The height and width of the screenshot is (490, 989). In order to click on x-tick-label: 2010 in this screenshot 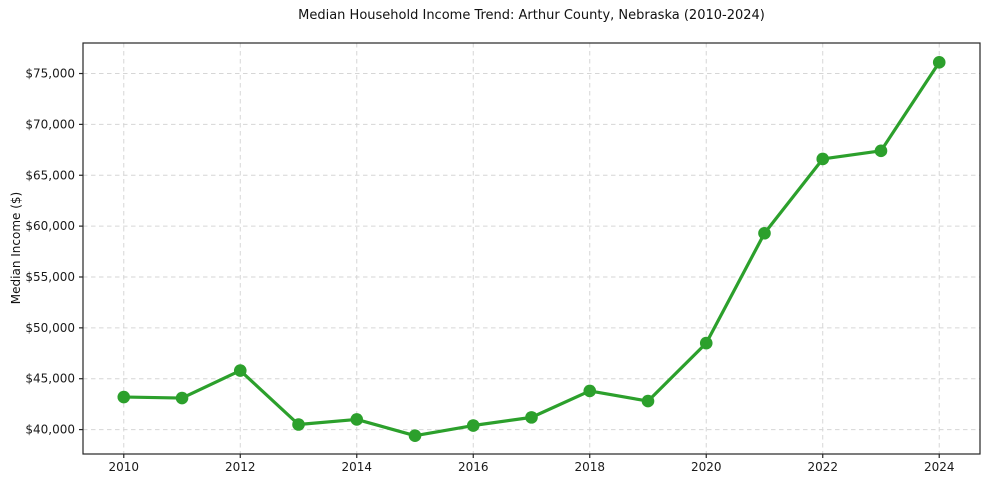, I will do `click(123, 467)`.